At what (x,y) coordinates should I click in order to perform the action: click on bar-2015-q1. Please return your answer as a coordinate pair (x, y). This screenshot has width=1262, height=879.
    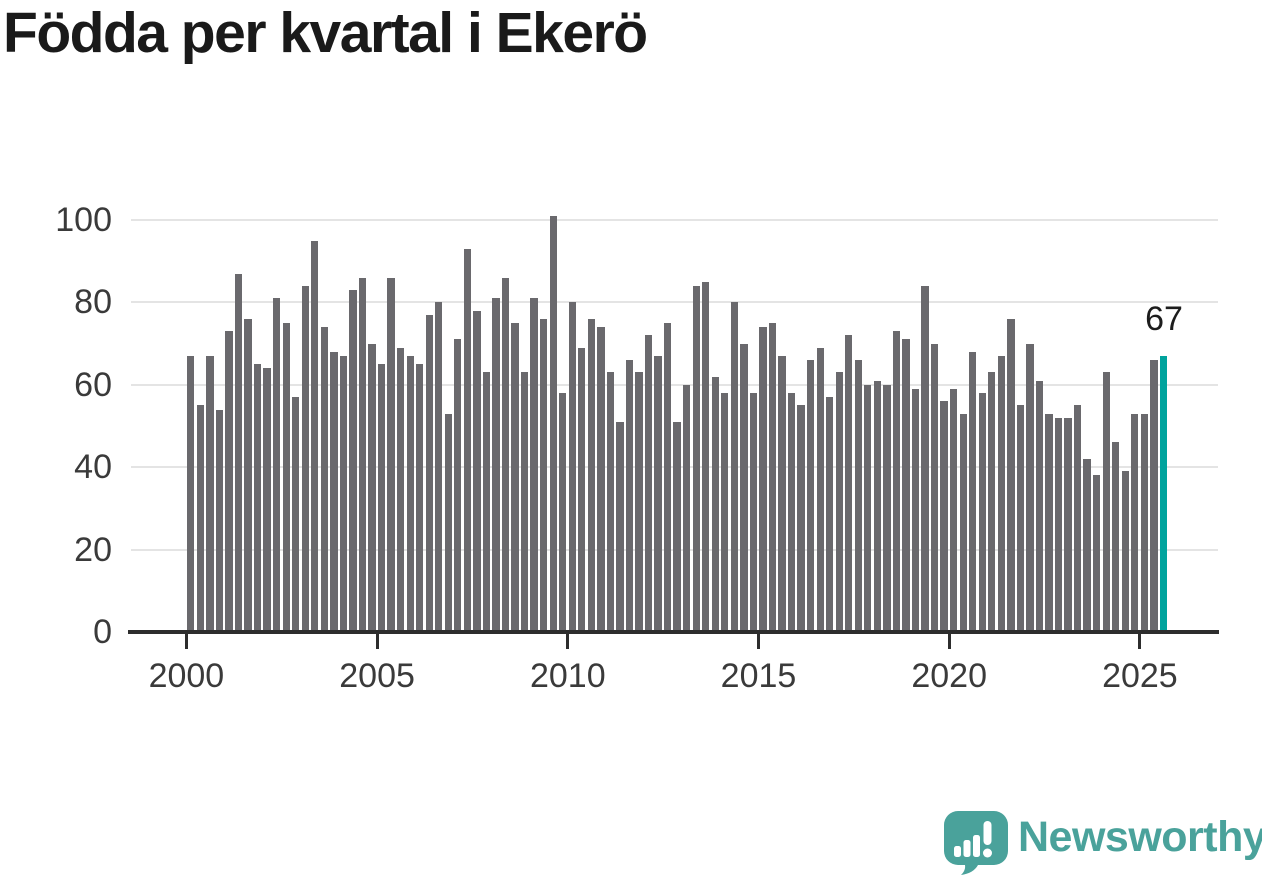
    Looking at the image, I should click on (763, 479).